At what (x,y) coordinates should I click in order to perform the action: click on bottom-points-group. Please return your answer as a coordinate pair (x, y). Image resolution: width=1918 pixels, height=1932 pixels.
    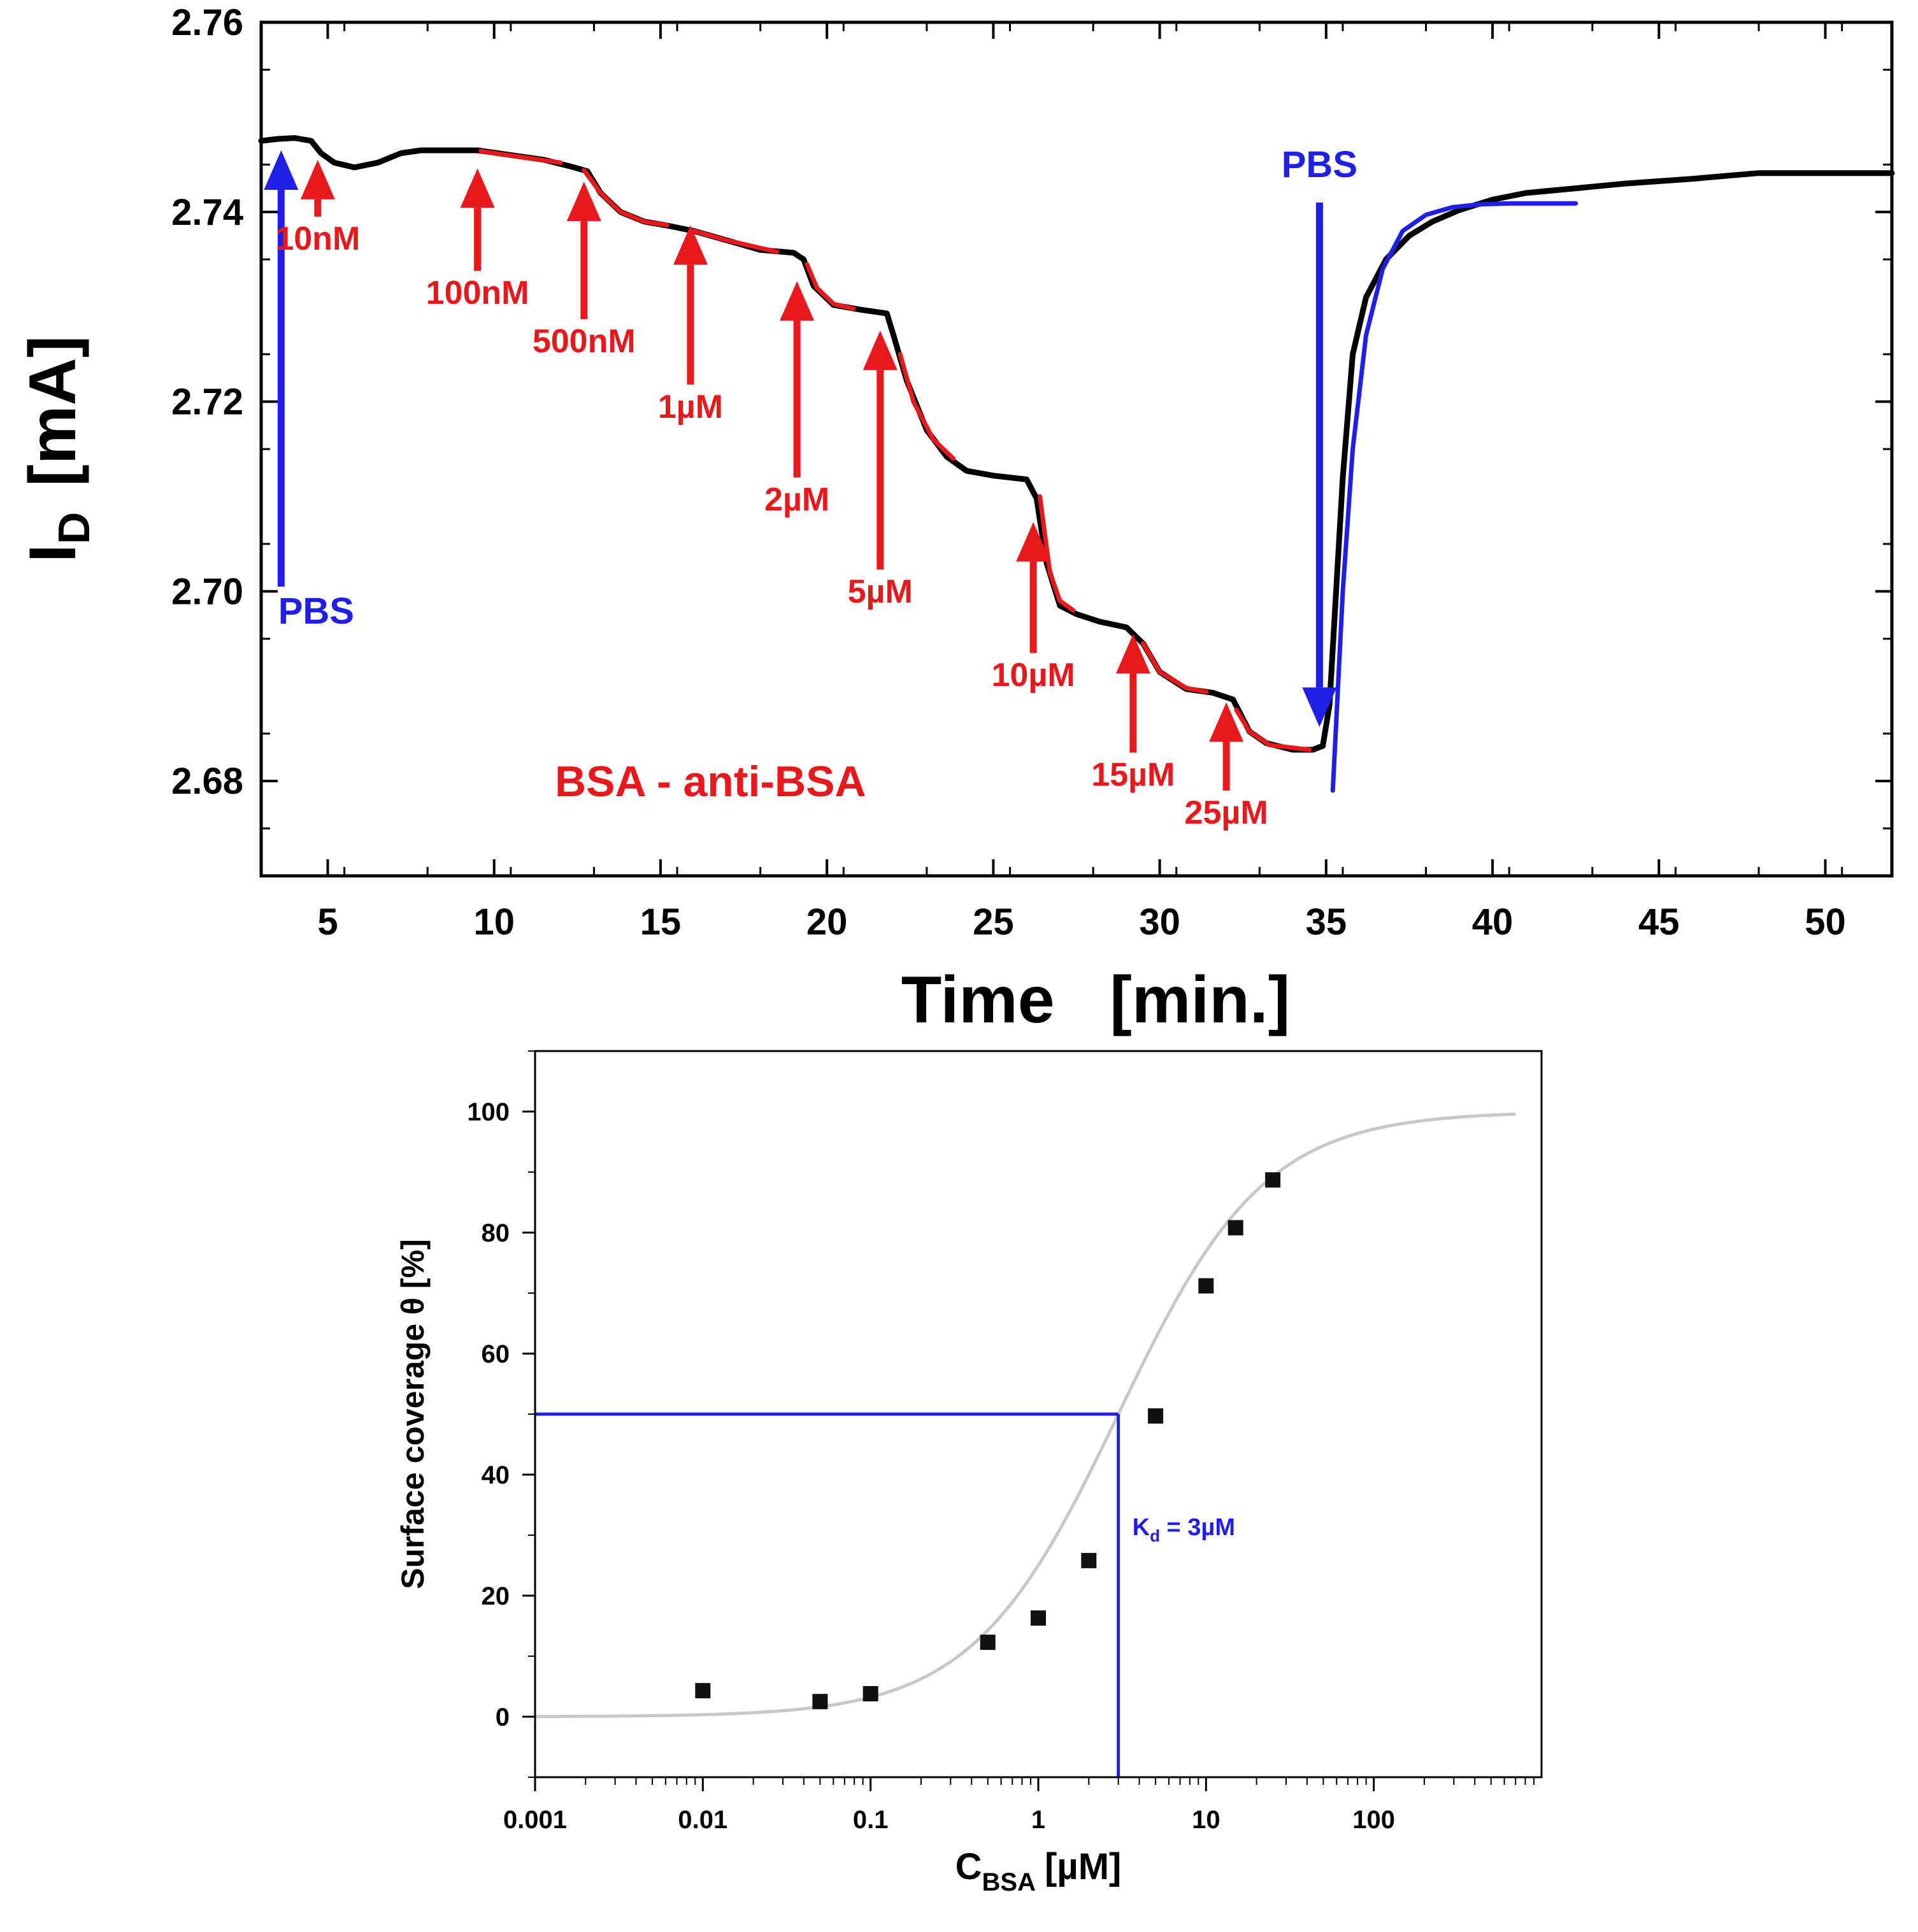
    Looking at the image, I should click on (988, 1441).